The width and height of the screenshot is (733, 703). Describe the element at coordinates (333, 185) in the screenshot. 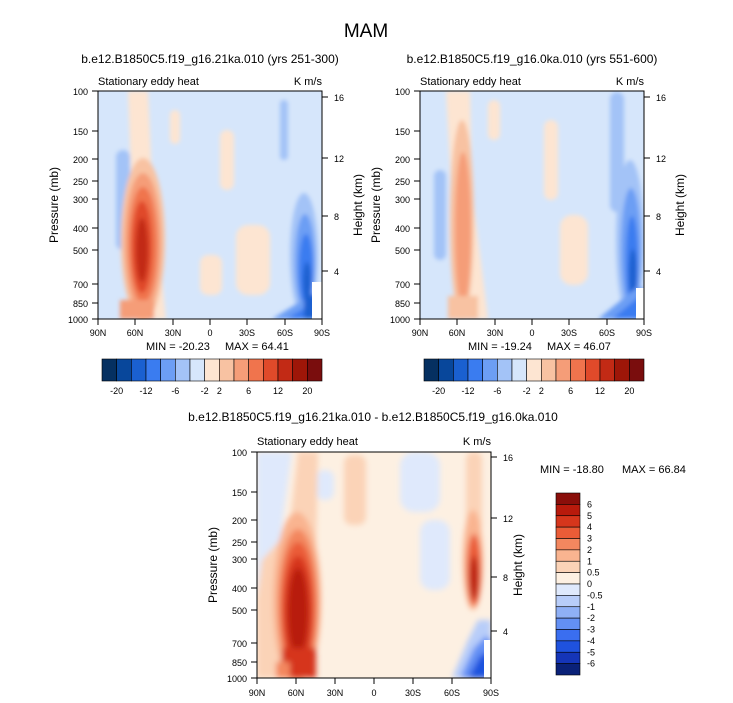

I see `panel-1-y-ticks-right: 4 8 12 16` at that location.